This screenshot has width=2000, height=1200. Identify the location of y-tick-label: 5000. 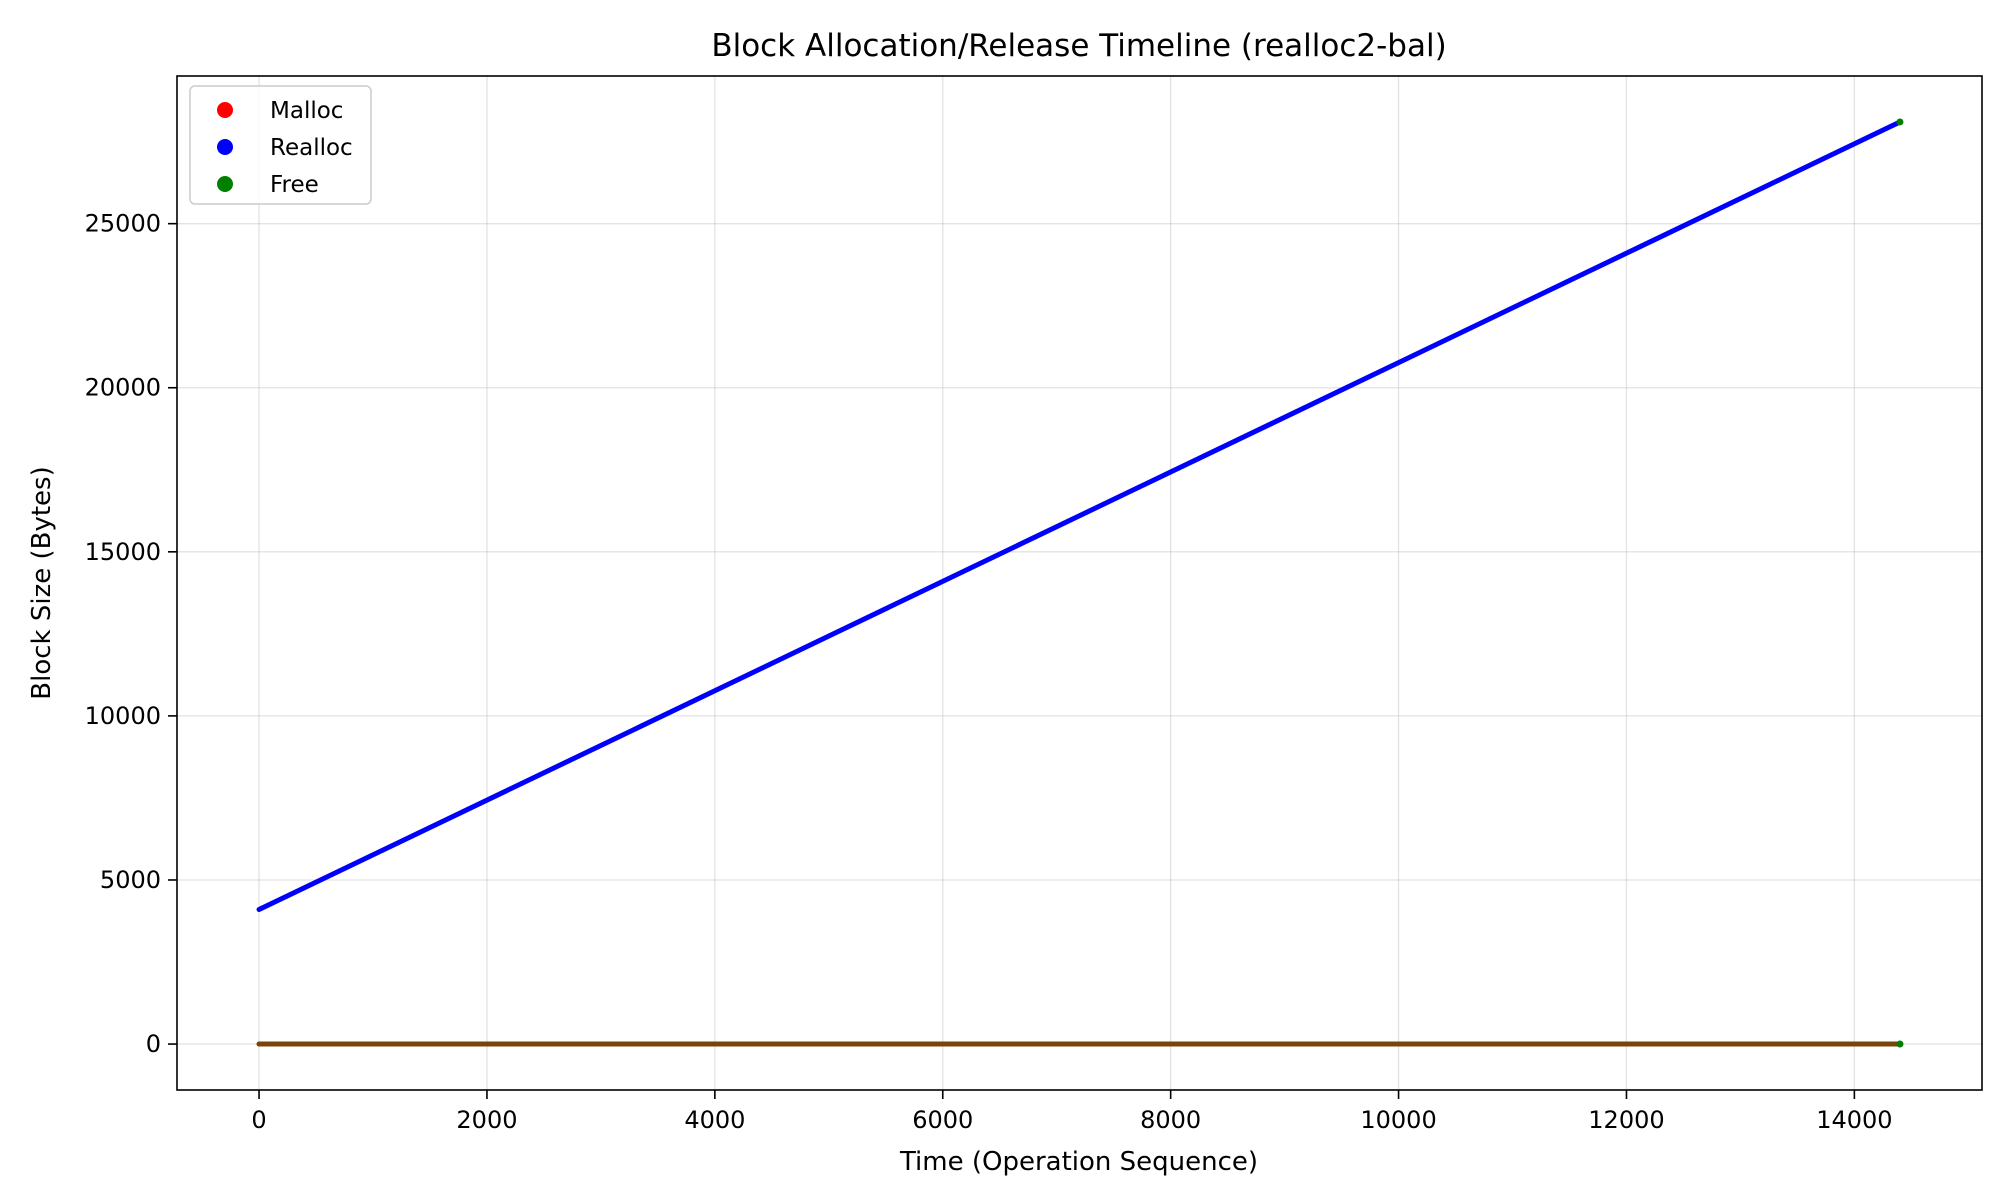
(130, 880).